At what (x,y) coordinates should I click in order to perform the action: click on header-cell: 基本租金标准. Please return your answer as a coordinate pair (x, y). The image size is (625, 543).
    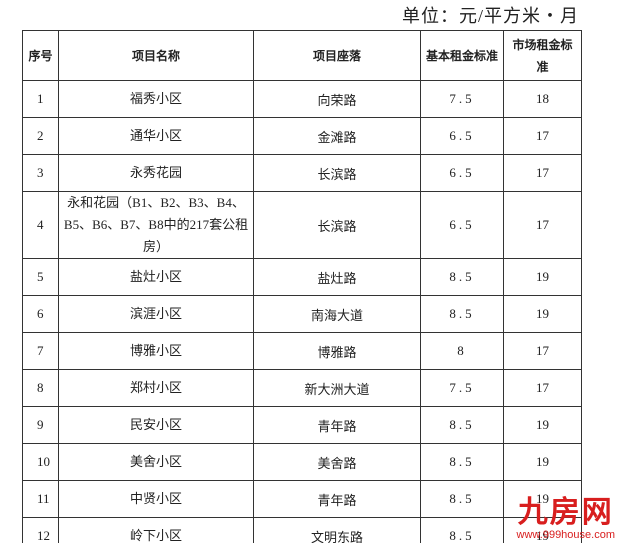
    Looking at the image, I should click on (462, 55).